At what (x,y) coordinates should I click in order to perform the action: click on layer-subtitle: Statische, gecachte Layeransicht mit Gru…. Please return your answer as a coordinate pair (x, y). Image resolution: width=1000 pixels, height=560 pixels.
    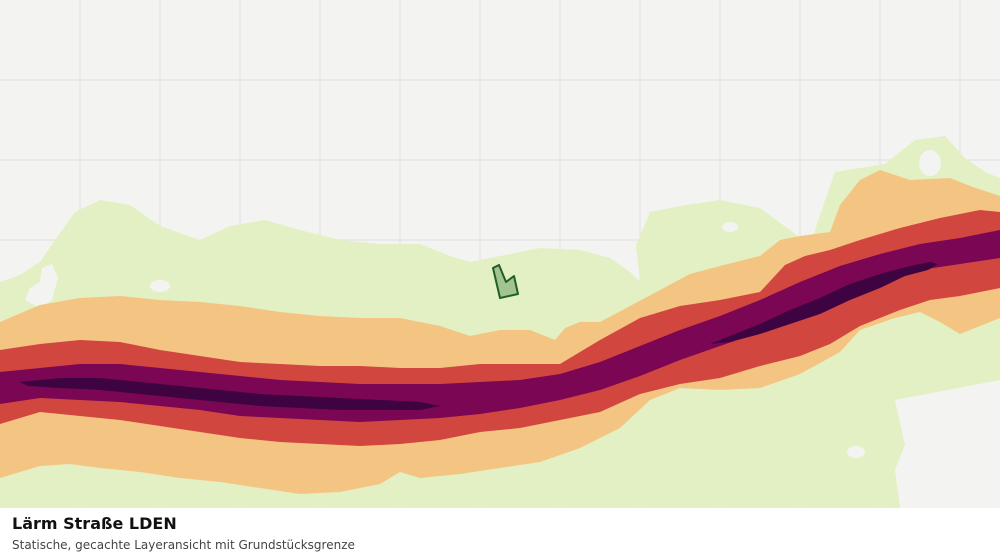
    Looking at the image, I should click on (183, 545).